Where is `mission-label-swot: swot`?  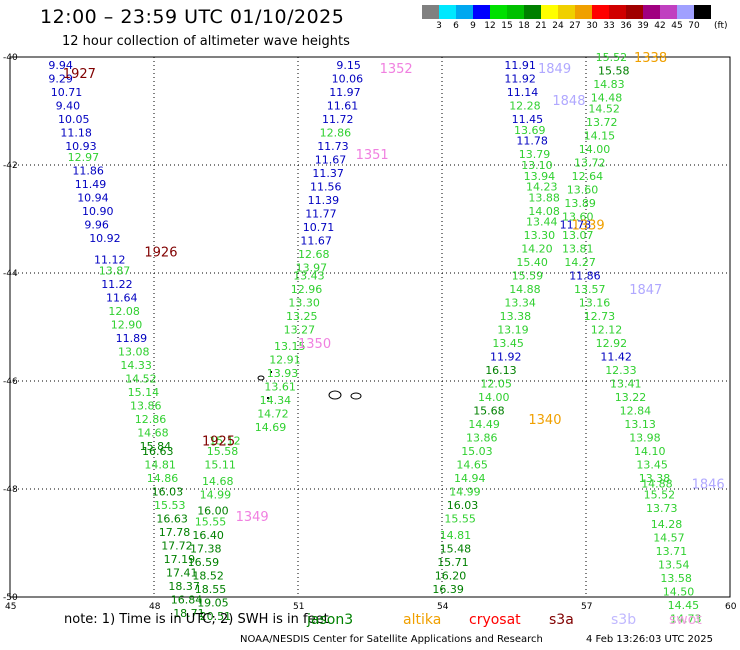
mission-label-swot: swot is located at coordinates (685, 620).